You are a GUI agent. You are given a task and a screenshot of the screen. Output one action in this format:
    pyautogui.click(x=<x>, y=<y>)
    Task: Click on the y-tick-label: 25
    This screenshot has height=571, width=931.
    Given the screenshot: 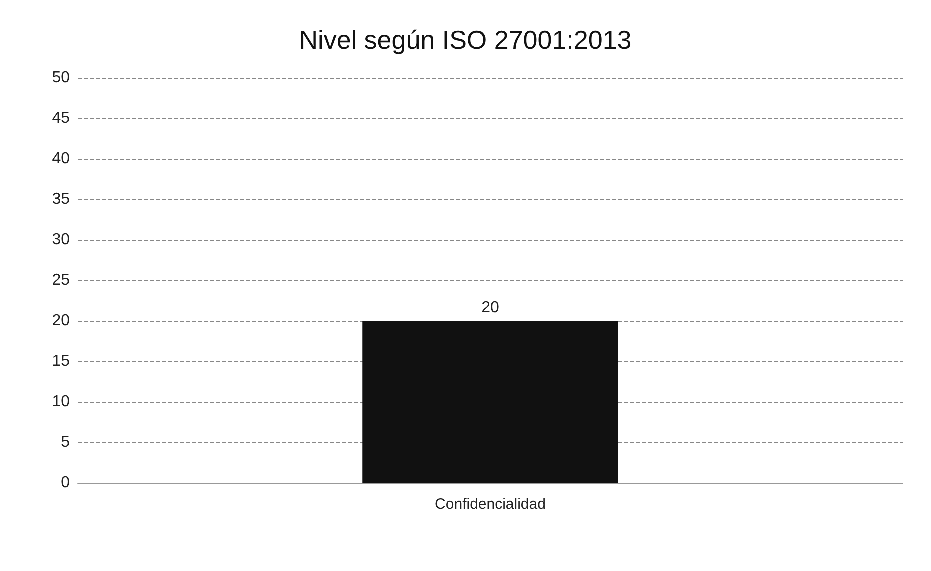 What is the action you would take?
    pyautogui.click(x=61, y=280)
    